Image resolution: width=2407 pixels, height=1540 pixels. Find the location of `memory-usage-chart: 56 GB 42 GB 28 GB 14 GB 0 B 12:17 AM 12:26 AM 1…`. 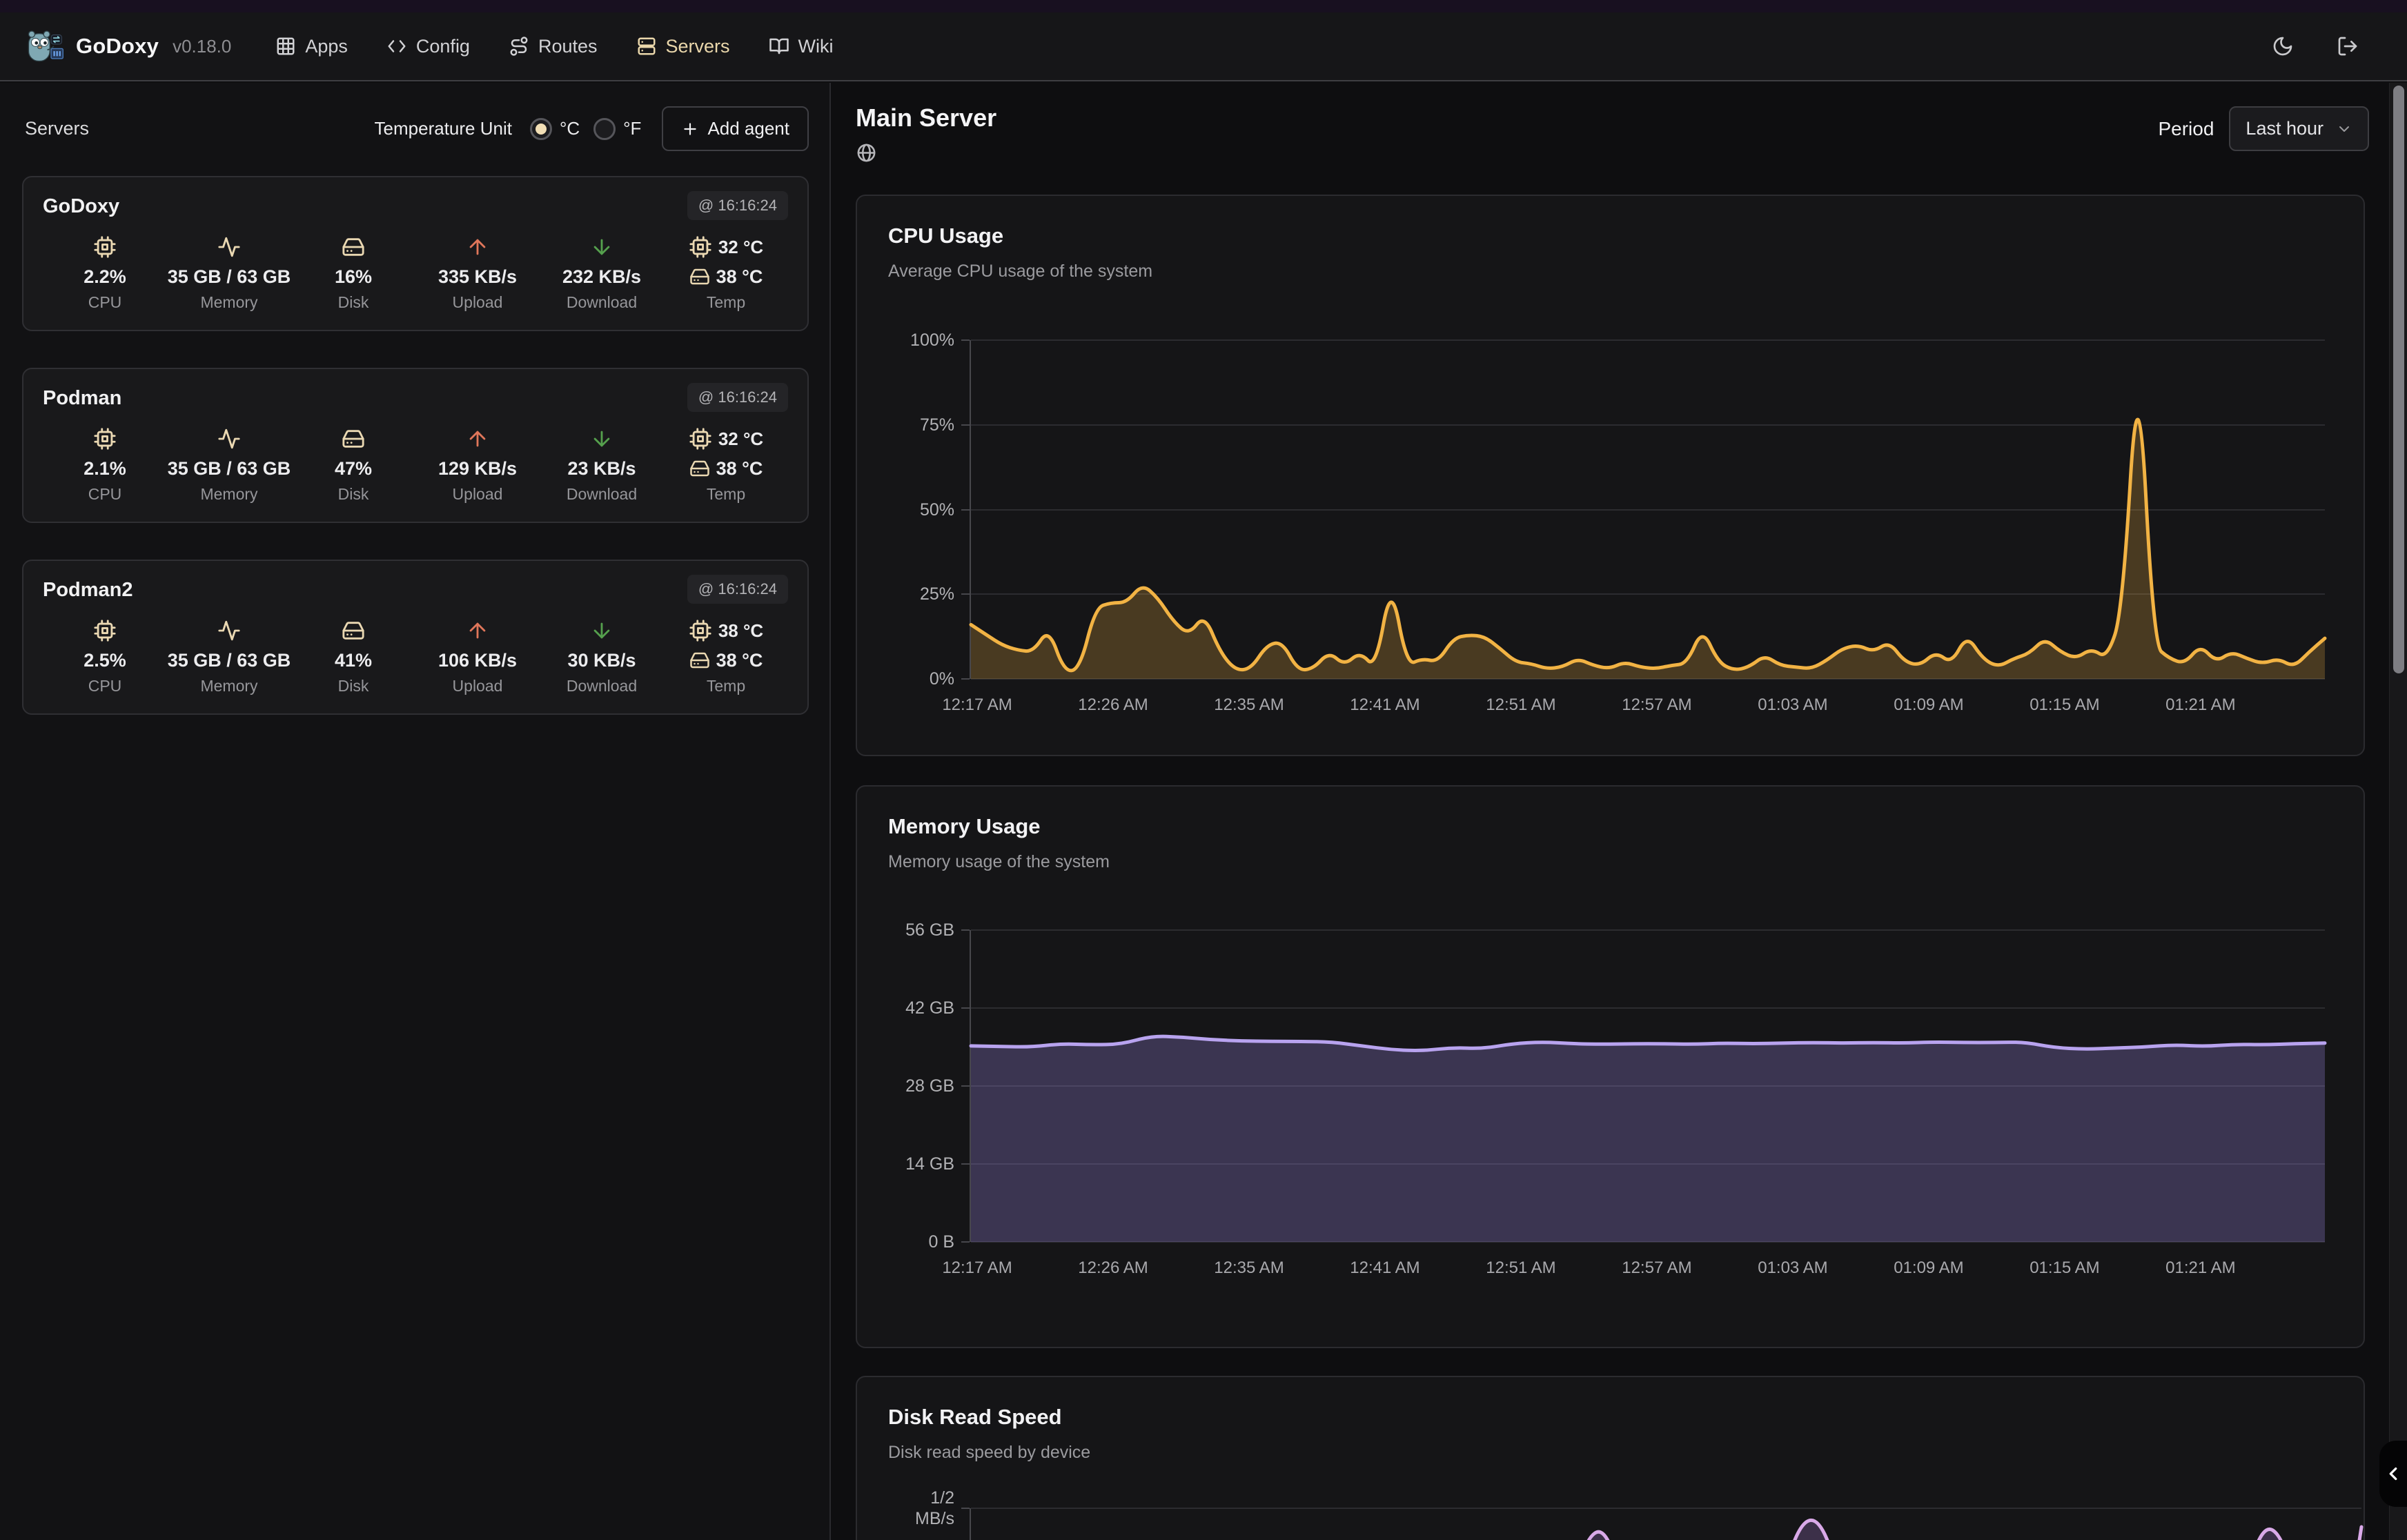

memory-usage-chart: 56 GB 42 GB 28 GB 14 GB 0 B 12:17 AM 12:26 AM 1… is located at coordinates (1616, 1098).